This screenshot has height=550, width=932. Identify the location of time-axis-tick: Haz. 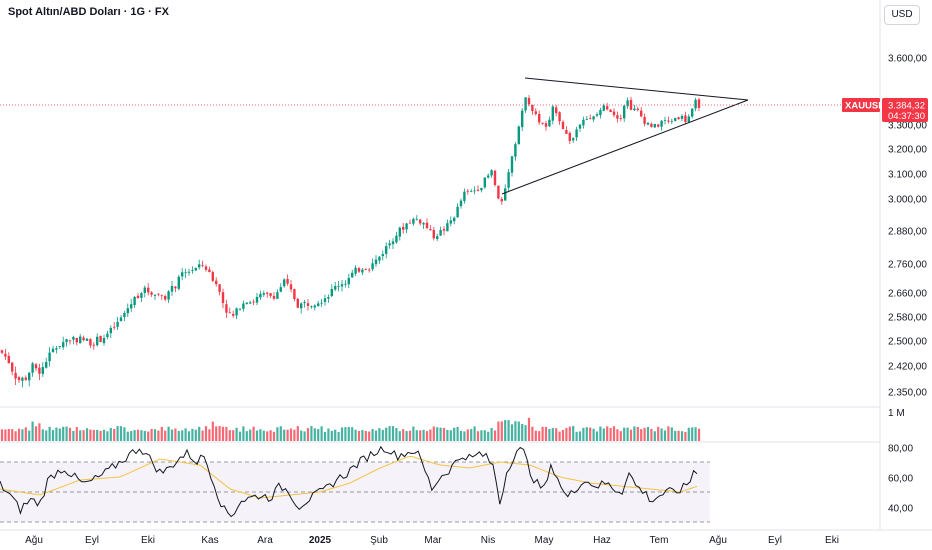
(602, 540).